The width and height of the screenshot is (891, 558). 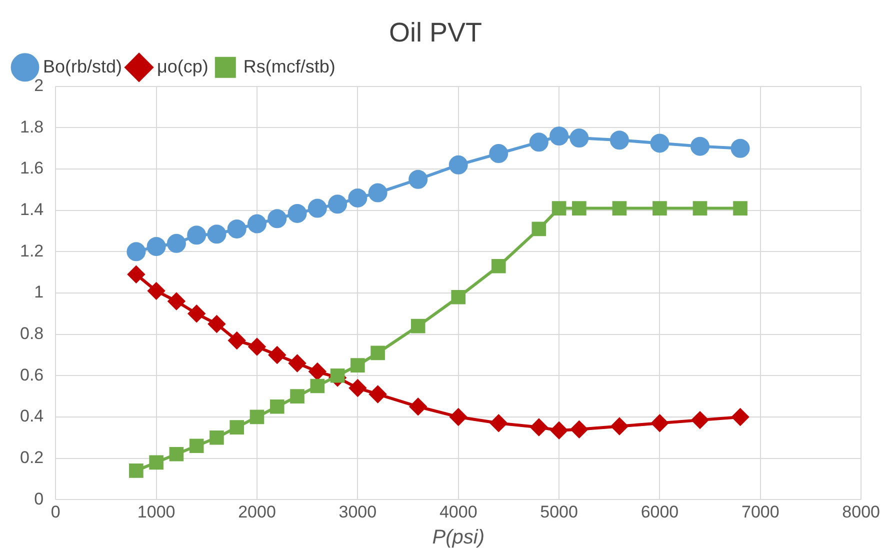 What do you see at coordinates (289, 66) in the screenshot?
I see `legend-label: Rs(mcf/stb)` at bounding box center [289, 66].